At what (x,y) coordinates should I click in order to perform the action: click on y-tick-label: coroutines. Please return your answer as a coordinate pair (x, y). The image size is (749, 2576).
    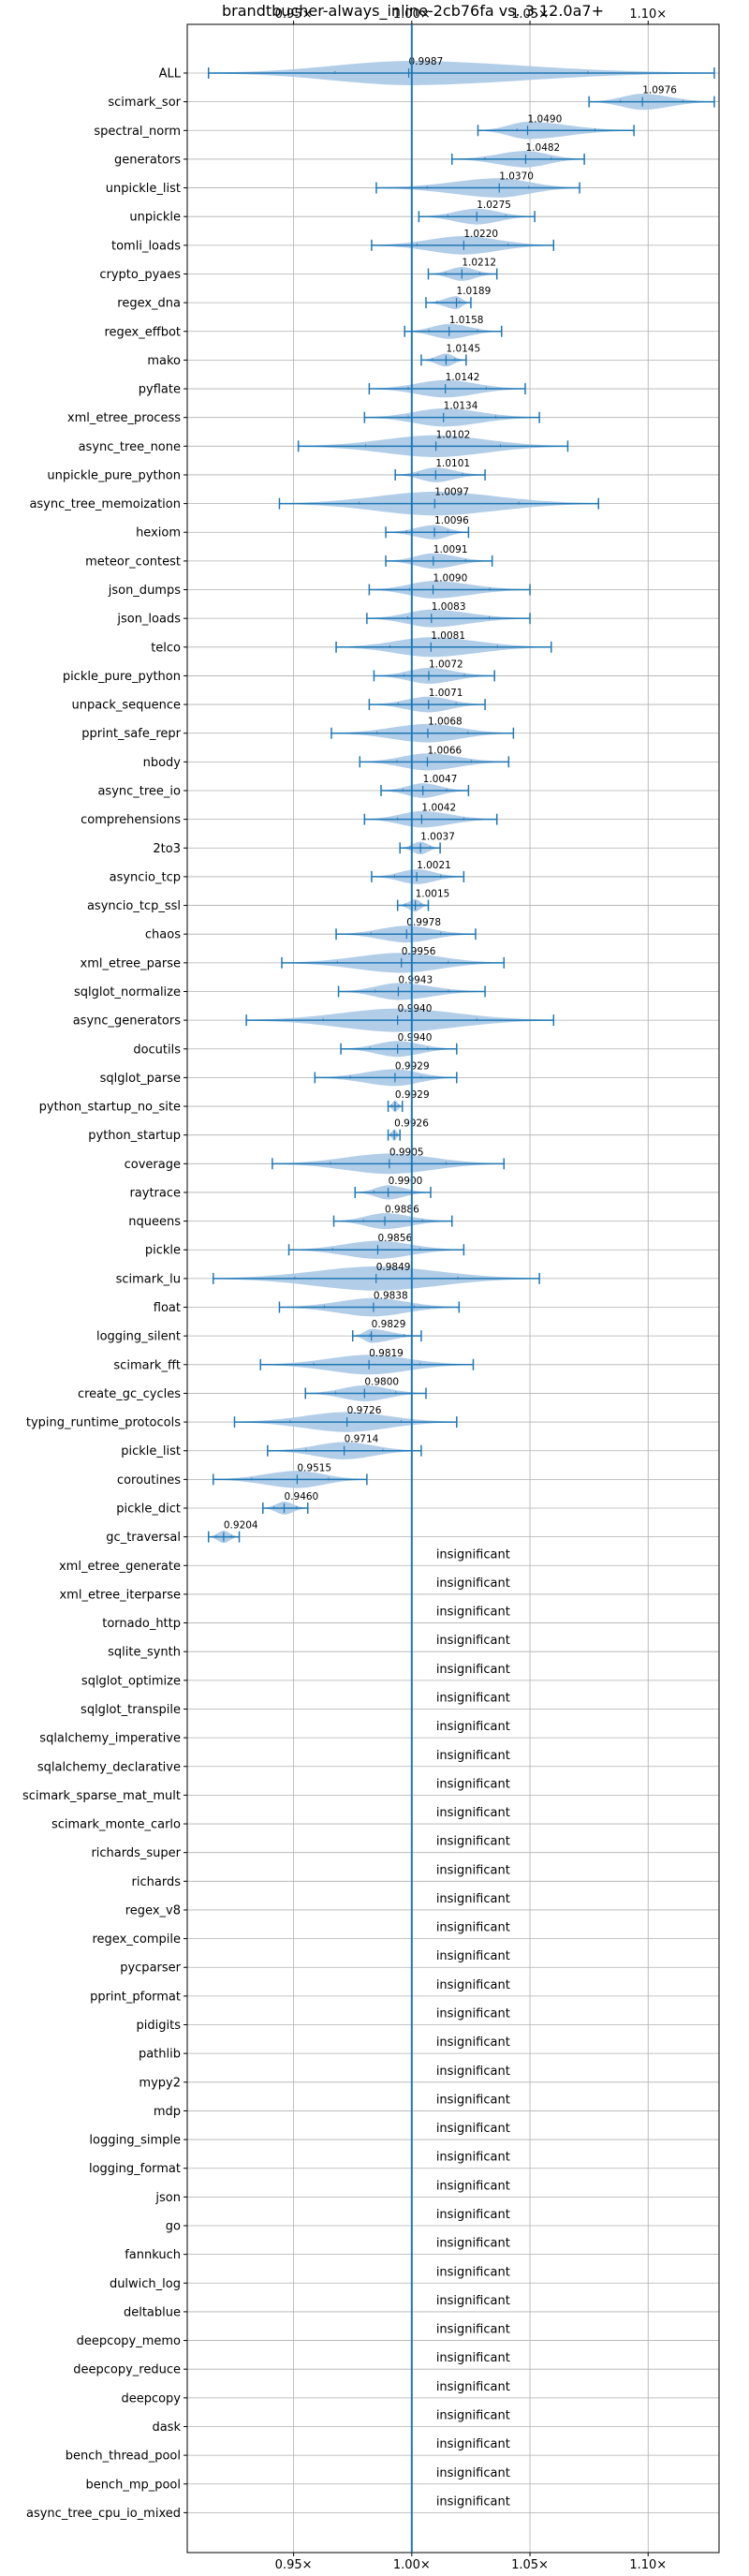
    Looking at the image, I should click on (149, 1481).